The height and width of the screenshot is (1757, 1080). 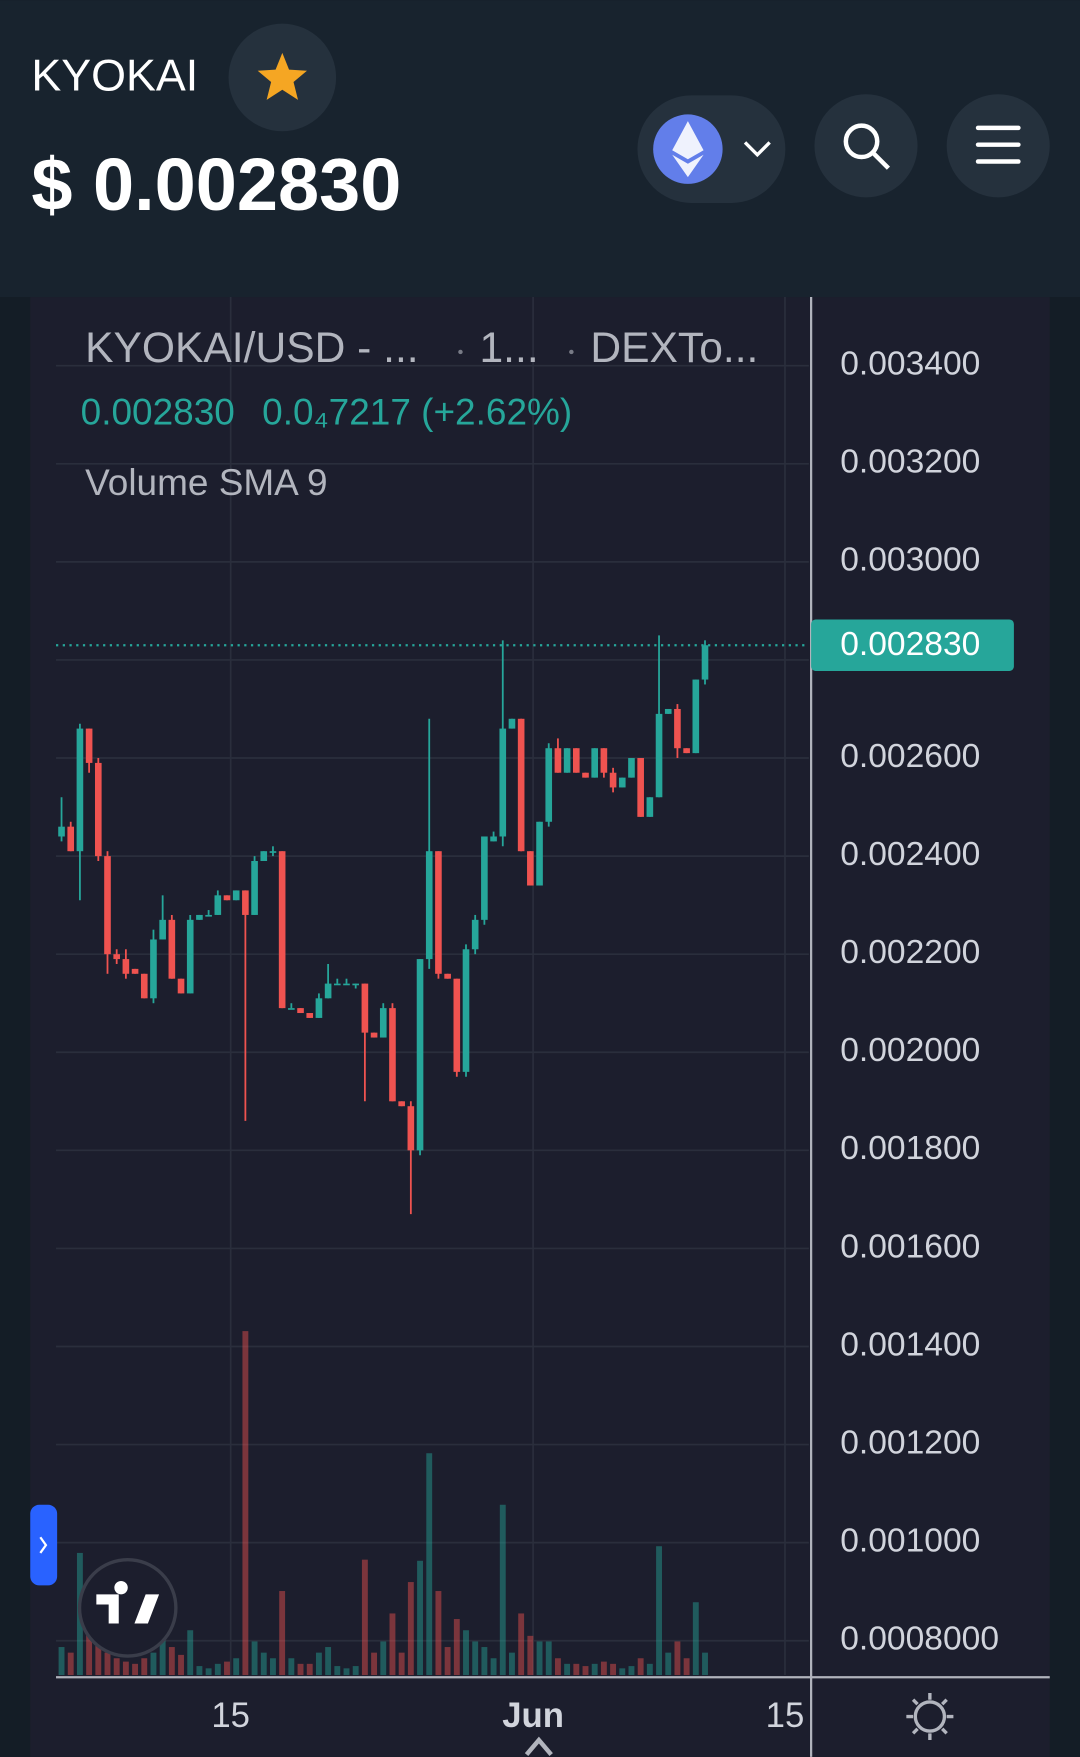 What do you see at coordinates (114, 75) in the screenshot?
I see `token-name: KYOKAI` at bounding box center [114, 75].